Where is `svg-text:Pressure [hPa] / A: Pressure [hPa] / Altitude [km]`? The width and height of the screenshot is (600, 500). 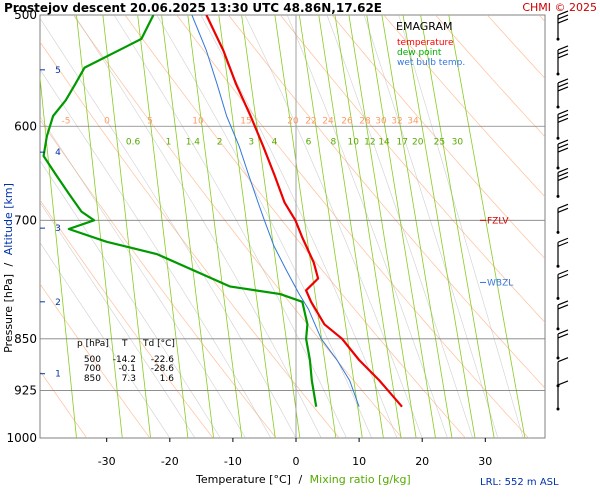 svg-text:Pressure [hPa] / A: Pressure [hPa] / Altitude [km] is located at coordinates (8, 268).